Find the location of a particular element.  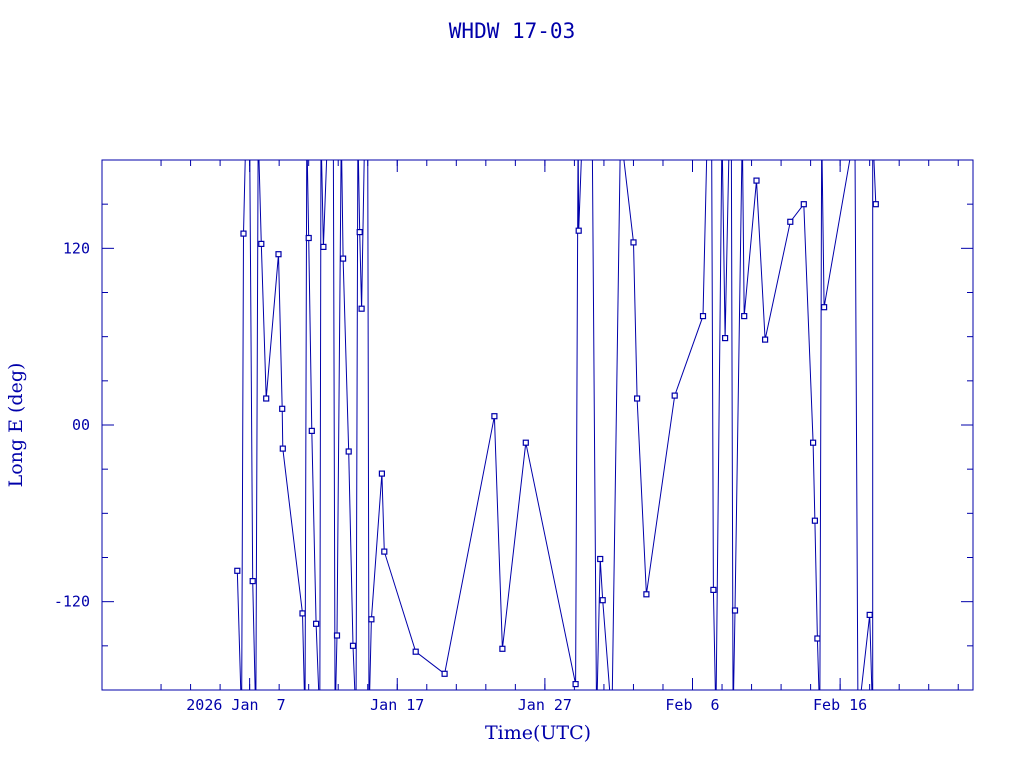

x-tick-label: Feb 6 is located at coordinates (692, 705).